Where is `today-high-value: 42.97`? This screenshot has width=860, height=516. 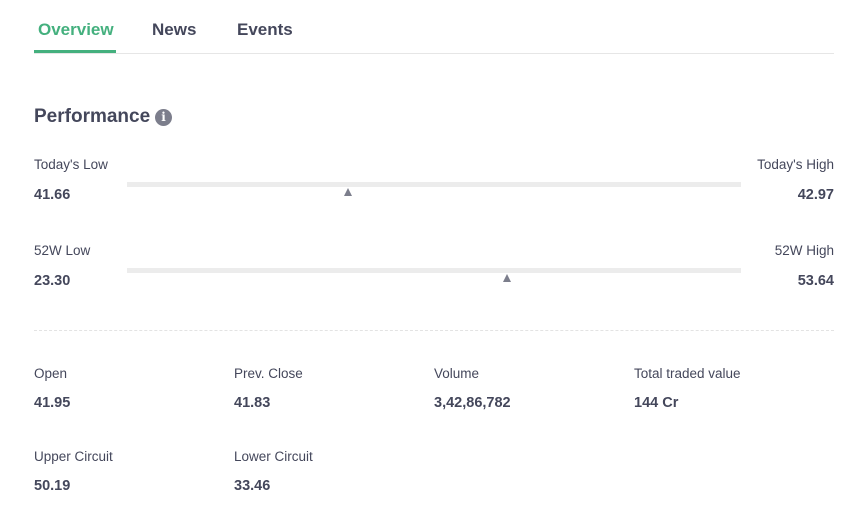
today-high-value: 42.97 is located at coordinates (815, 195).